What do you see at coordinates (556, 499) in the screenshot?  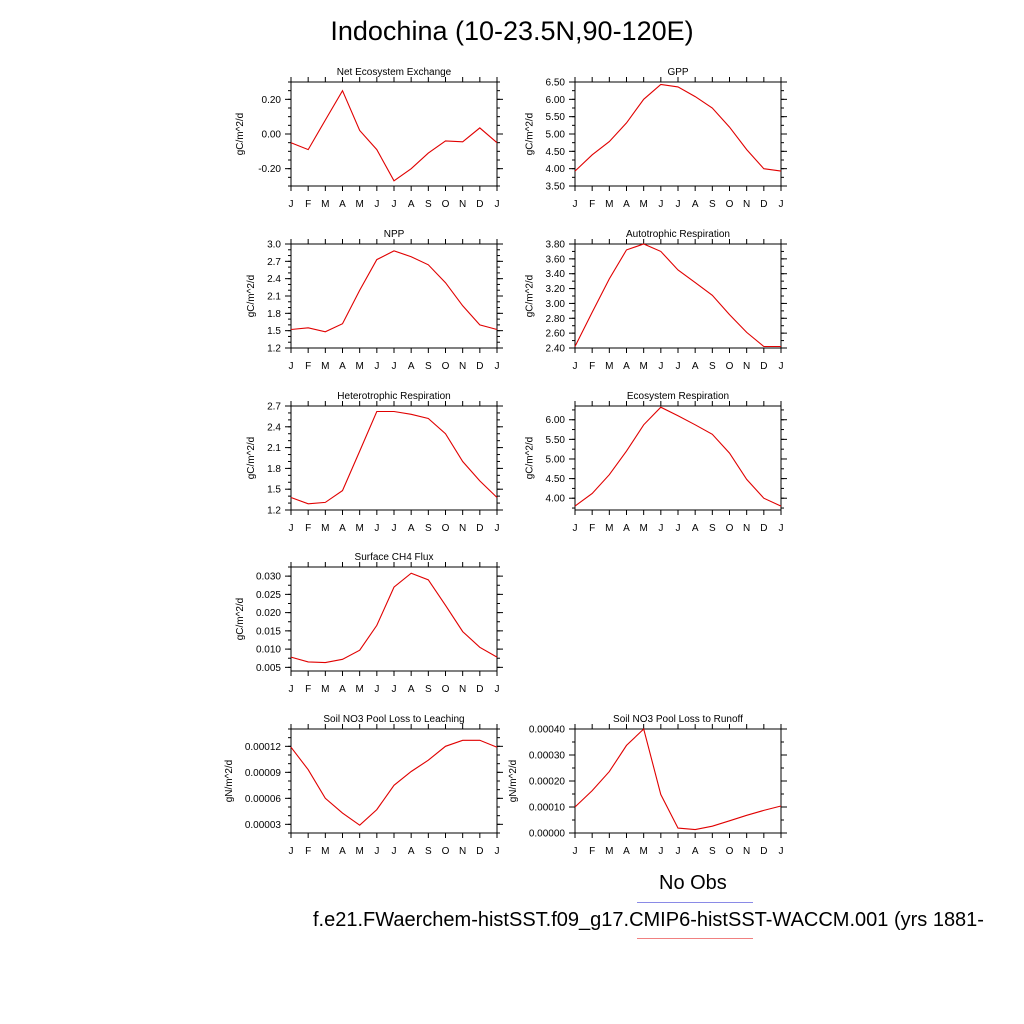 I see `y-tick-label: 4.00` at bounding box center [556, 499].